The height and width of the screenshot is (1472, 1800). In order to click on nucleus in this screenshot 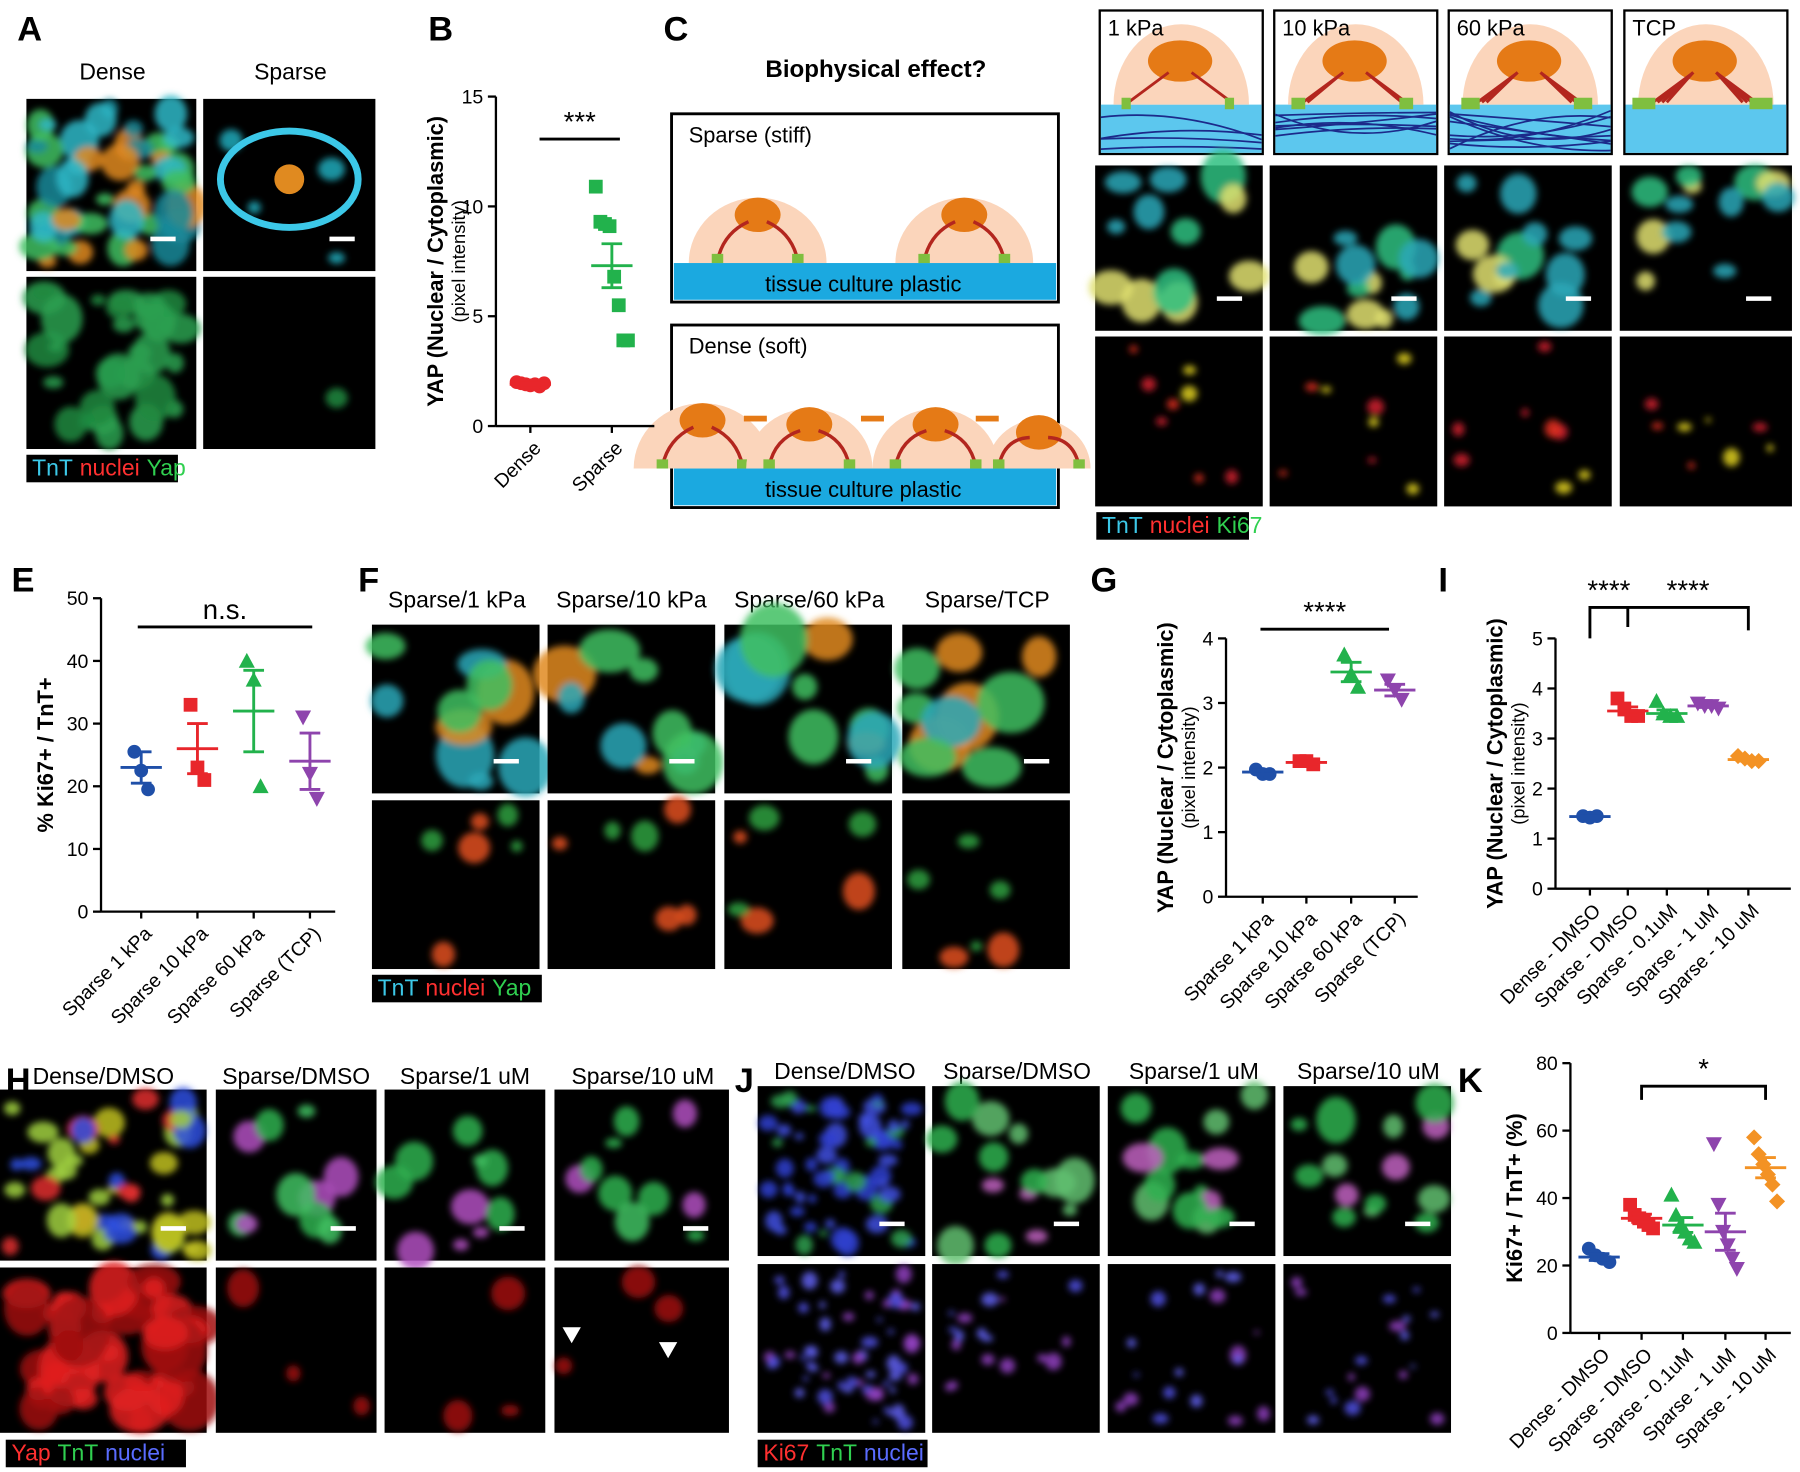, I will do `click(1038, 432)`.